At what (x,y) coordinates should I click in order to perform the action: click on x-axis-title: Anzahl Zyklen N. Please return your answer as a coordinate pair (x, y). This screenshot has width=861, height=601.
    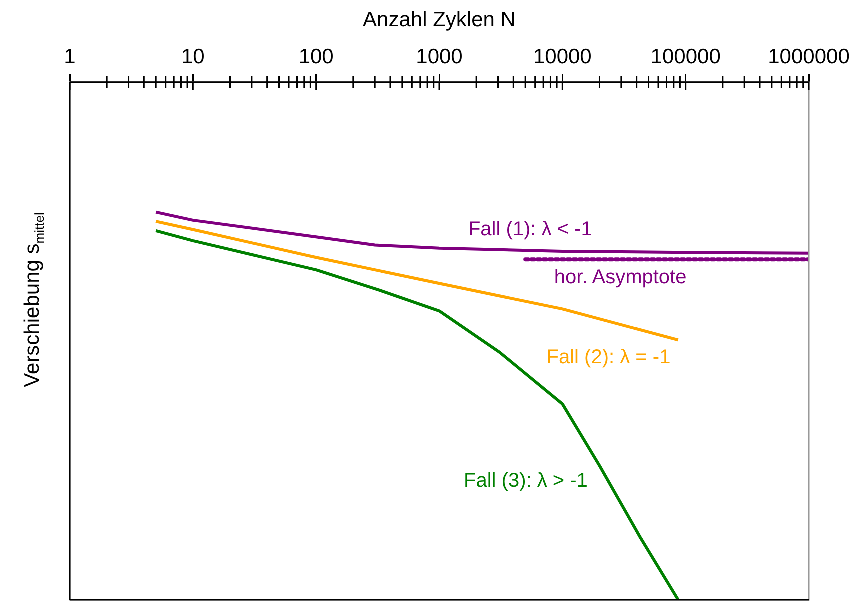
    Looking at the image, I should click on (439, 20).